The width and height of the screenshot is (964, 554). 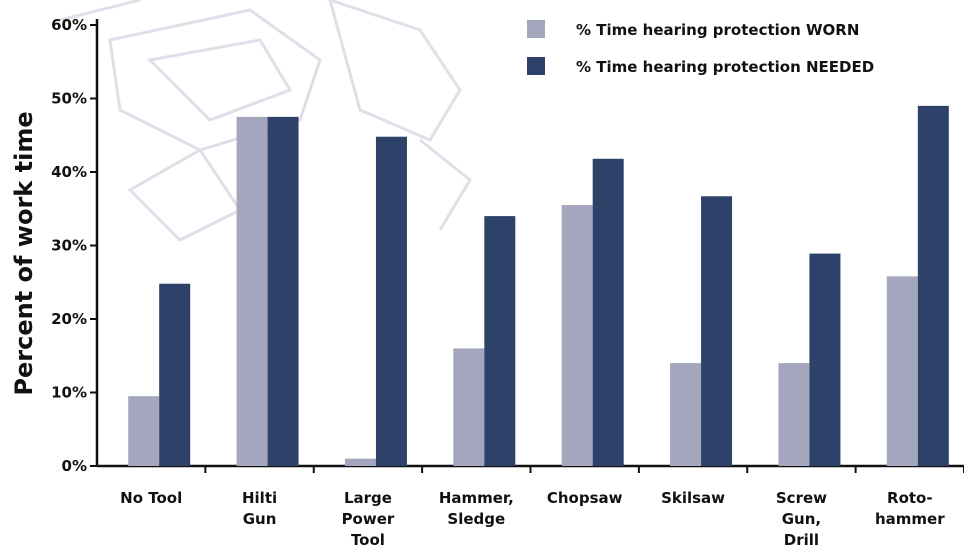 What do you see at coordinates (69, 319) in the screenshot?
I see `y-tick-label: 20%` at bounding box center [69, 319].